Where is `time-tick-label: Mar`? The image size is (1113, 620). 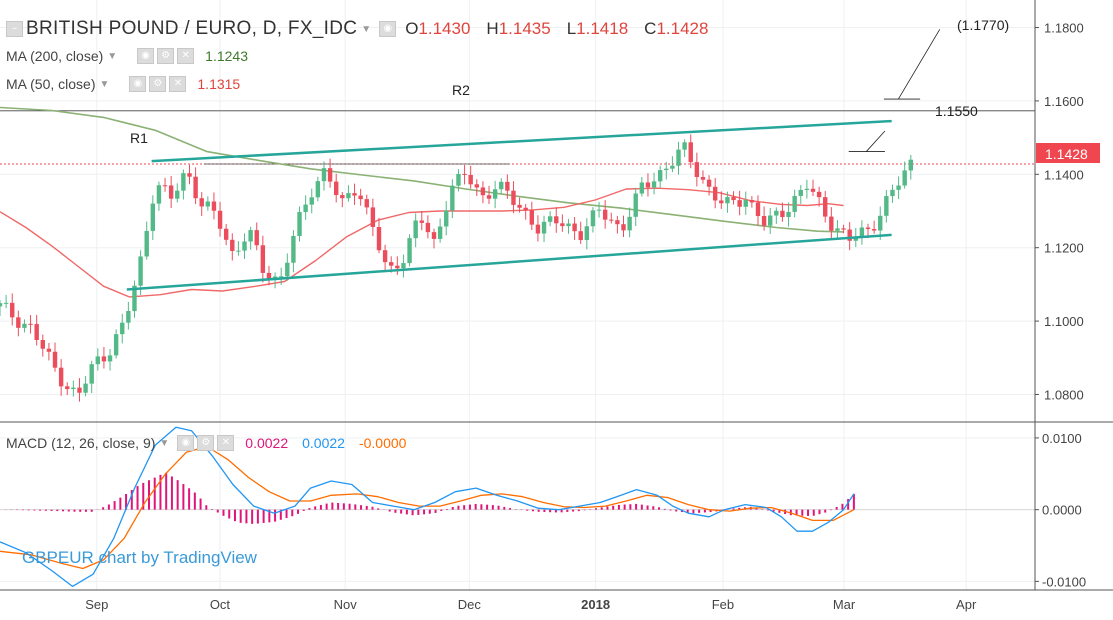
time-tick-label: Mar is located at coordinates (844, 604).